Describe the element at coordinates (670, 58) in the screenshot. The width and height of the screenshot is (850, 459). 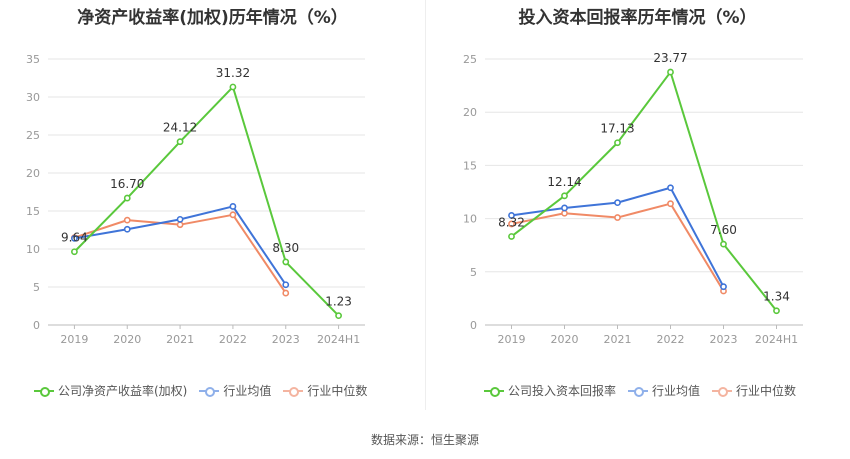
I see `data-label: 23.77` at that location.